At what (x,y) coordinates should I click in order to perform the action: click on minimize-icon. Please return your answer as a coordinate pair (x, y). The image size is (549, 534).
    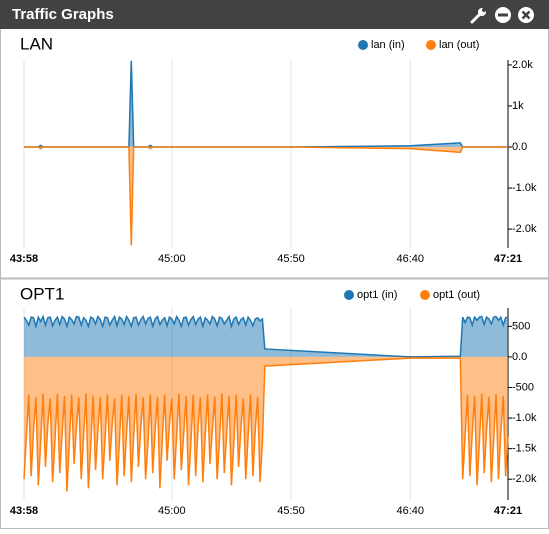
    Looking at the image, I should click on (503, 15).